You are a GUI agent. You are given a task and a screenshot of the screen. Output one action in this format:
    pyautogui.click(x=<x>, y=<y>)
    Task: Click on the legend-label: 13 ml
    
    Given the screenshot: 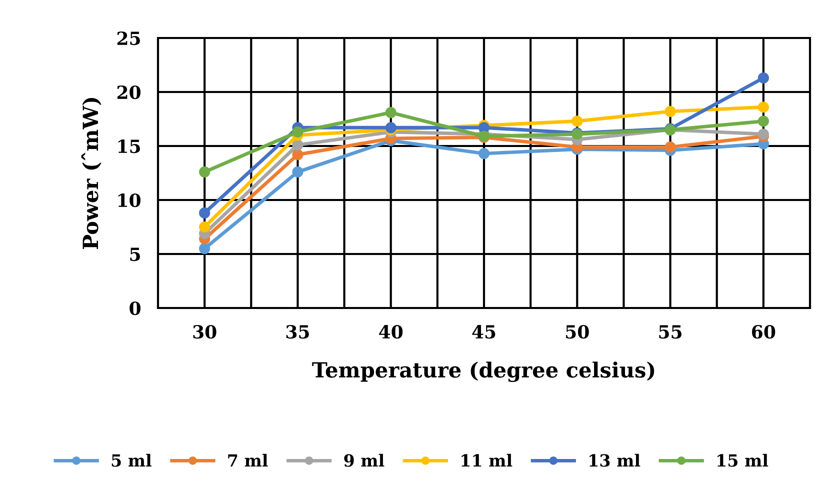 What is the action you would take?
    pyautogui.click(x=615, y=460)
    